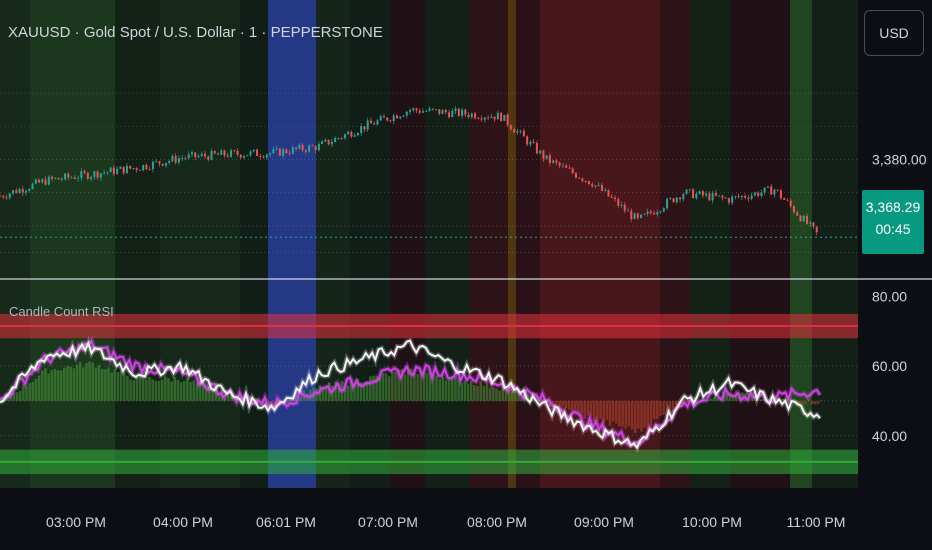  What do you see at coordinates (497, 522) in the screenshot?
I see `time-tick-label: 08:00 PM` at bounding box center [497, 522].